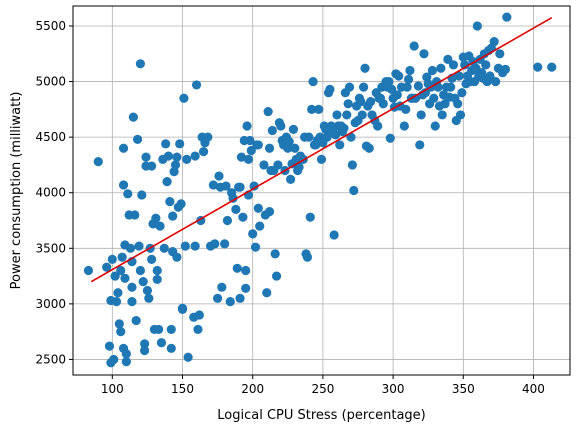 The image size is (580, 432). What do you see at coordinates (50, 137) in the screenshot?
I see `y-tick-label: 4500` at bounding box center [50, 137].